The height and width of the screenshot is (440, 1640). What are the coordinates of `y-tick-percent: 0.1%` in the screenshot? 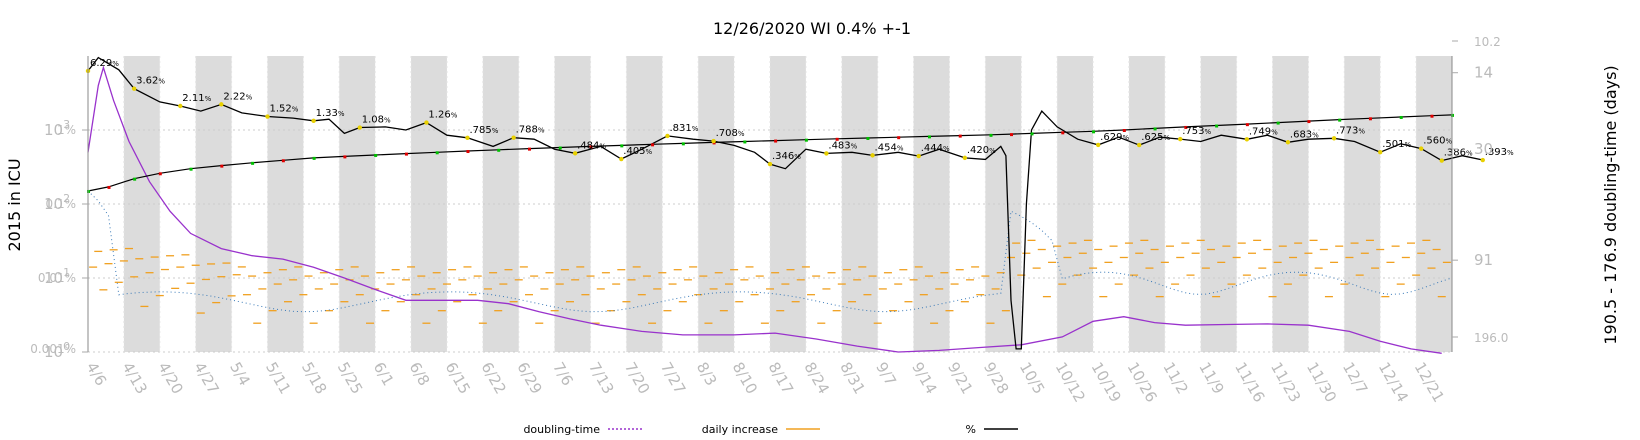 It's located at (61, 204).